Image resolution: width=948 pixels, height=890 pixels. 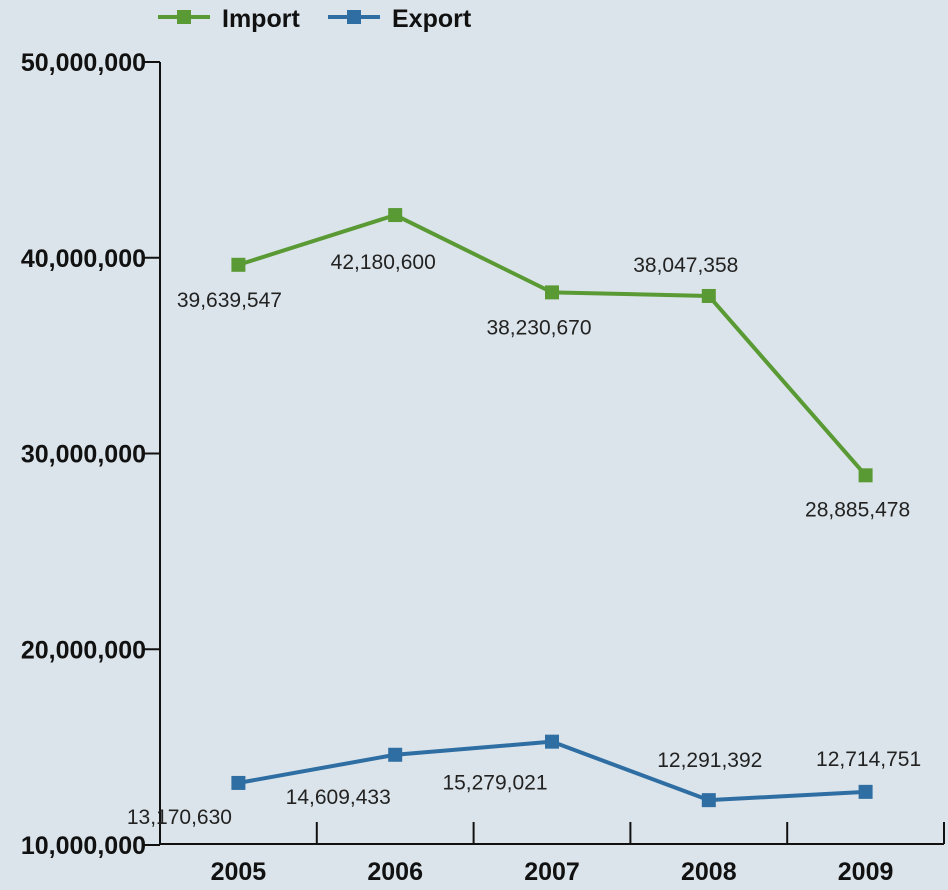 I want to click on x-tick-label: 2006, so click(x=395, y=872).